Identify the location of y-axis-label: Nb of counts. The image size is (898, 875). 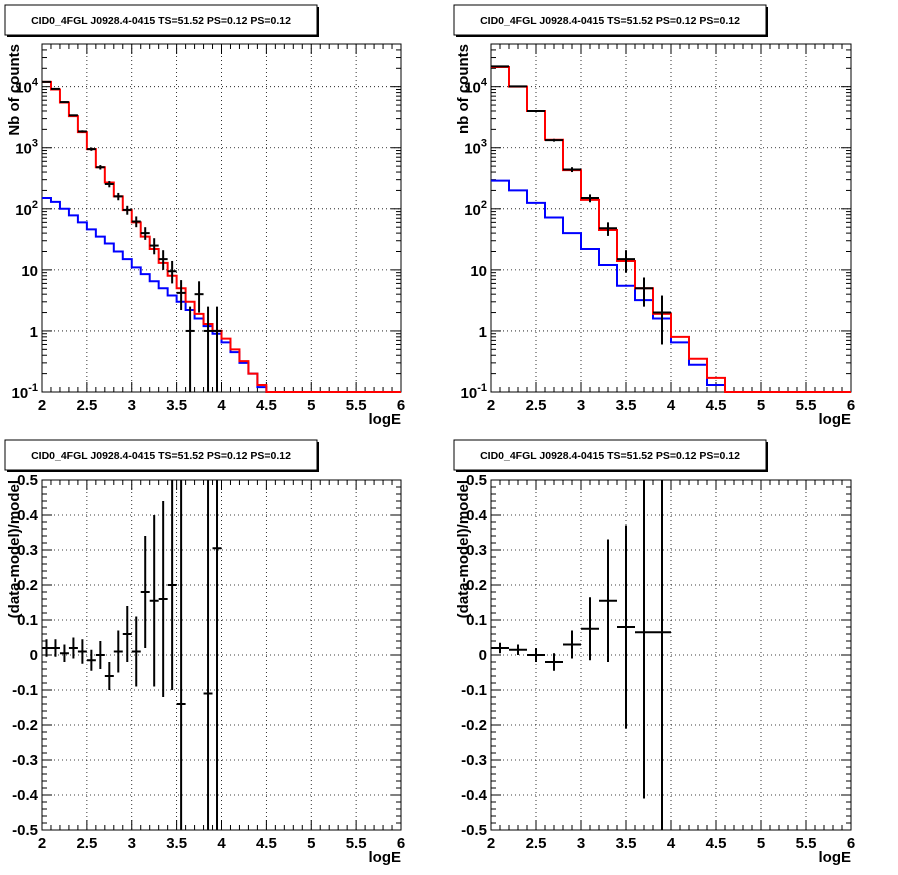
(14, 90).